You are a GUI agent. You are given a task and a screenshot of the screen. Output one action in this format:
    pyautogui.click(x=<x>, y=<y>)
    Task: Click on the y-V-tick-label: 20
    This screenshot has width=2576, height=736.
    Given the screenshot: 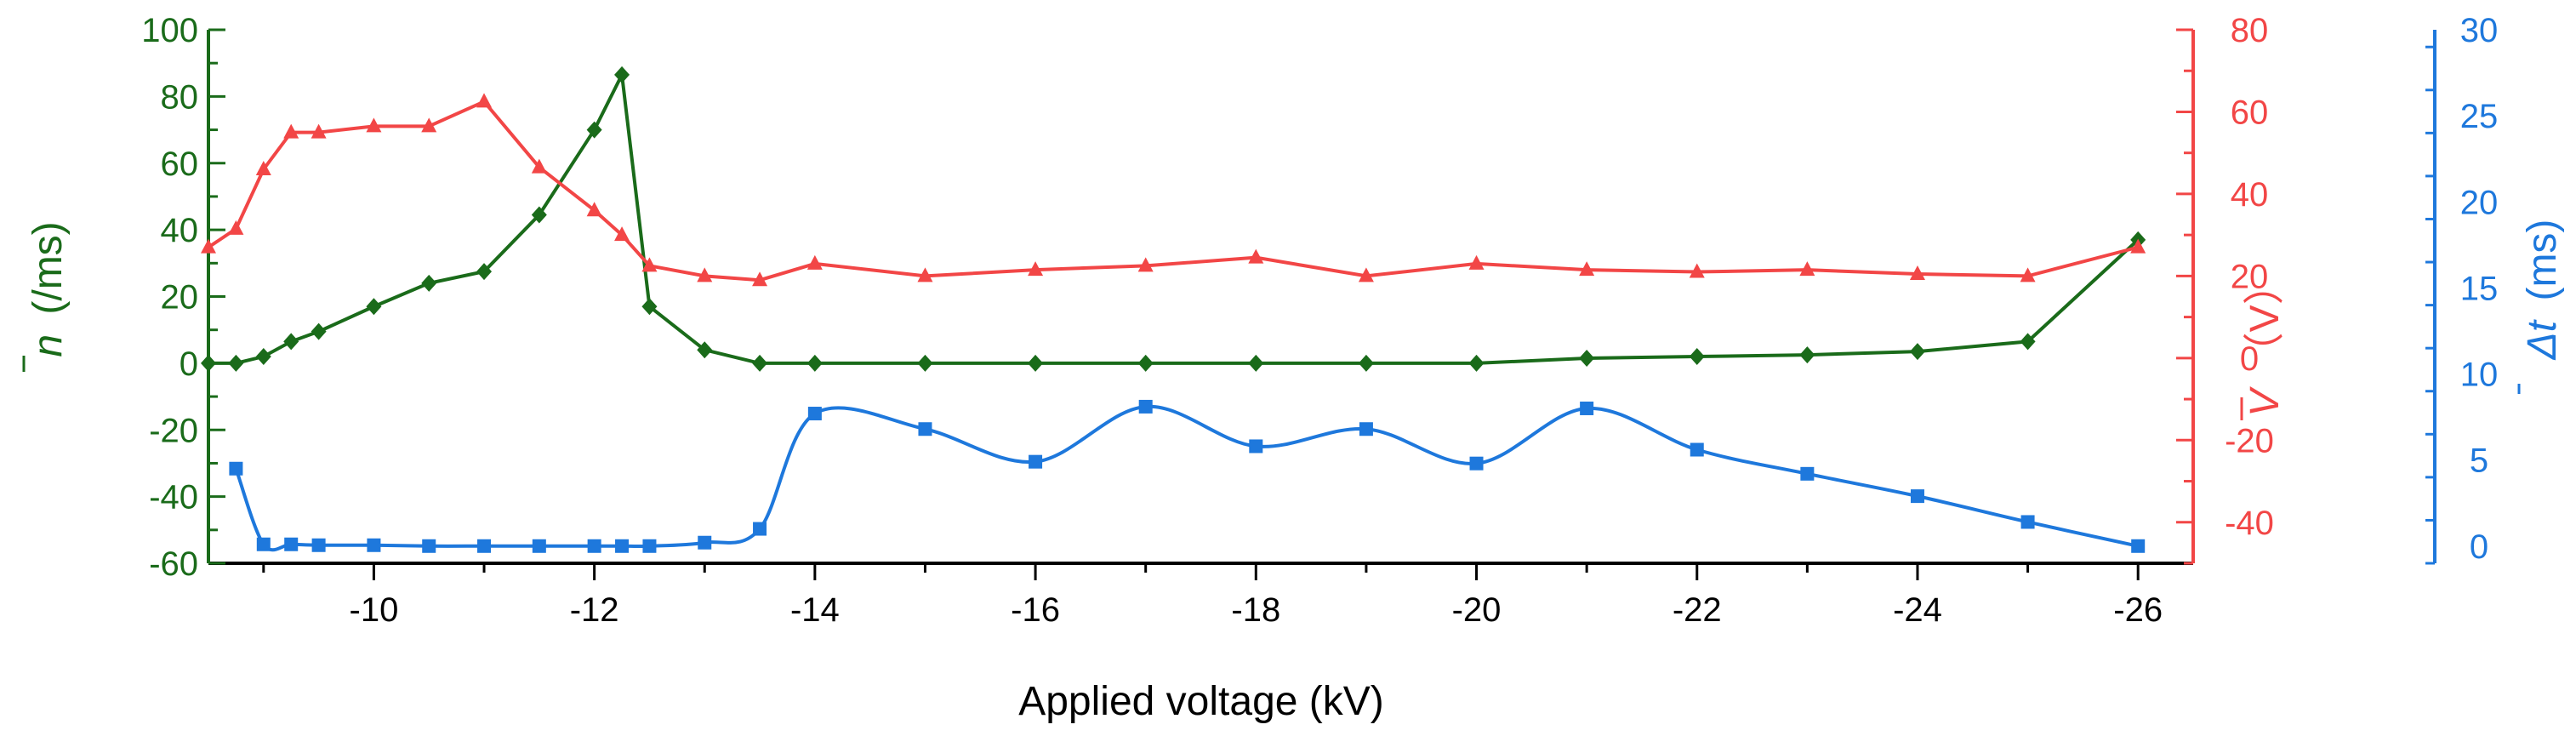 What is the action you would take?
    pyautogui.click(x=2250, y=277)
    